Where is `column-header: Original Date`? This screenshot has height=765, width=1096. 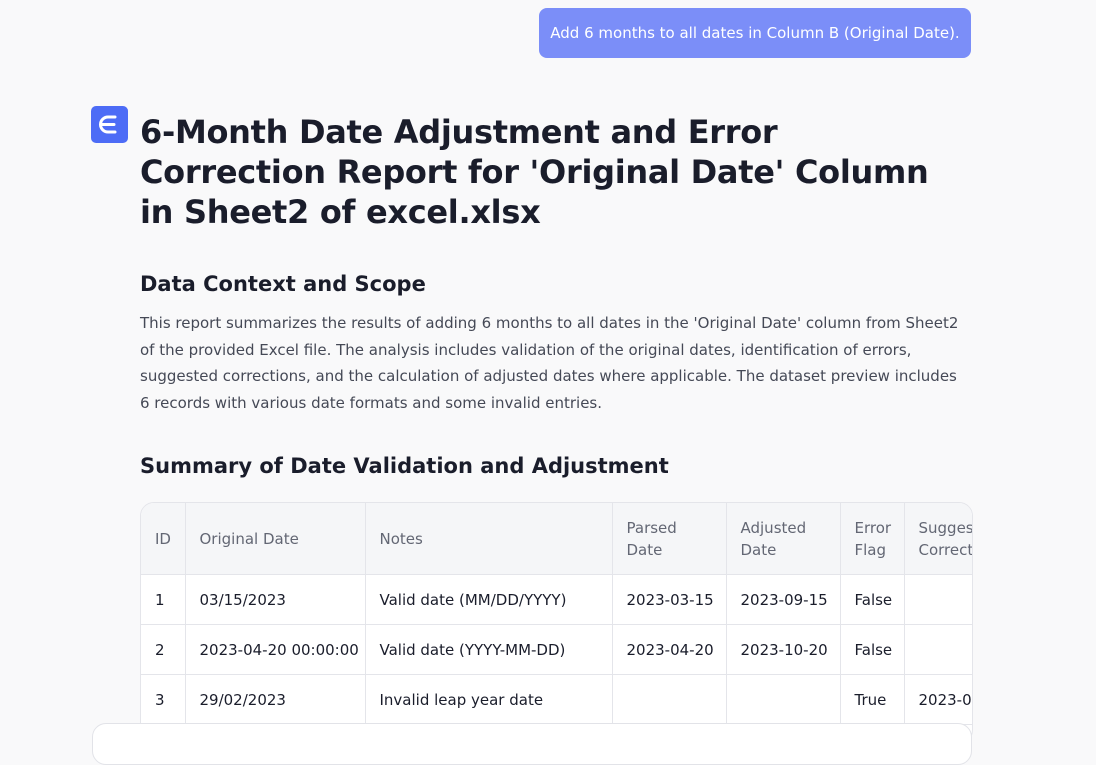 column-header: Original Date is located at coordinates (275, 539).